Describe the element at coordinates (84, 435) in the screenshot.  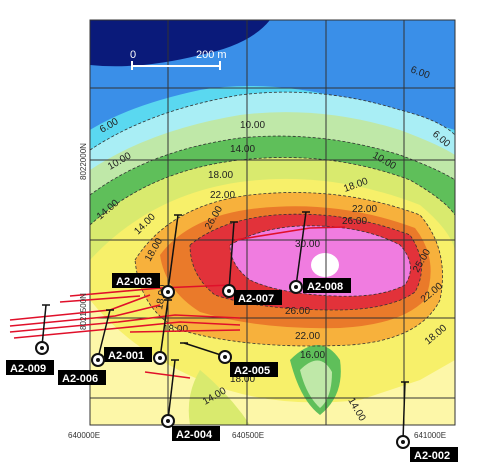
I see `x-axis-tick-label: 640000E` at that location.